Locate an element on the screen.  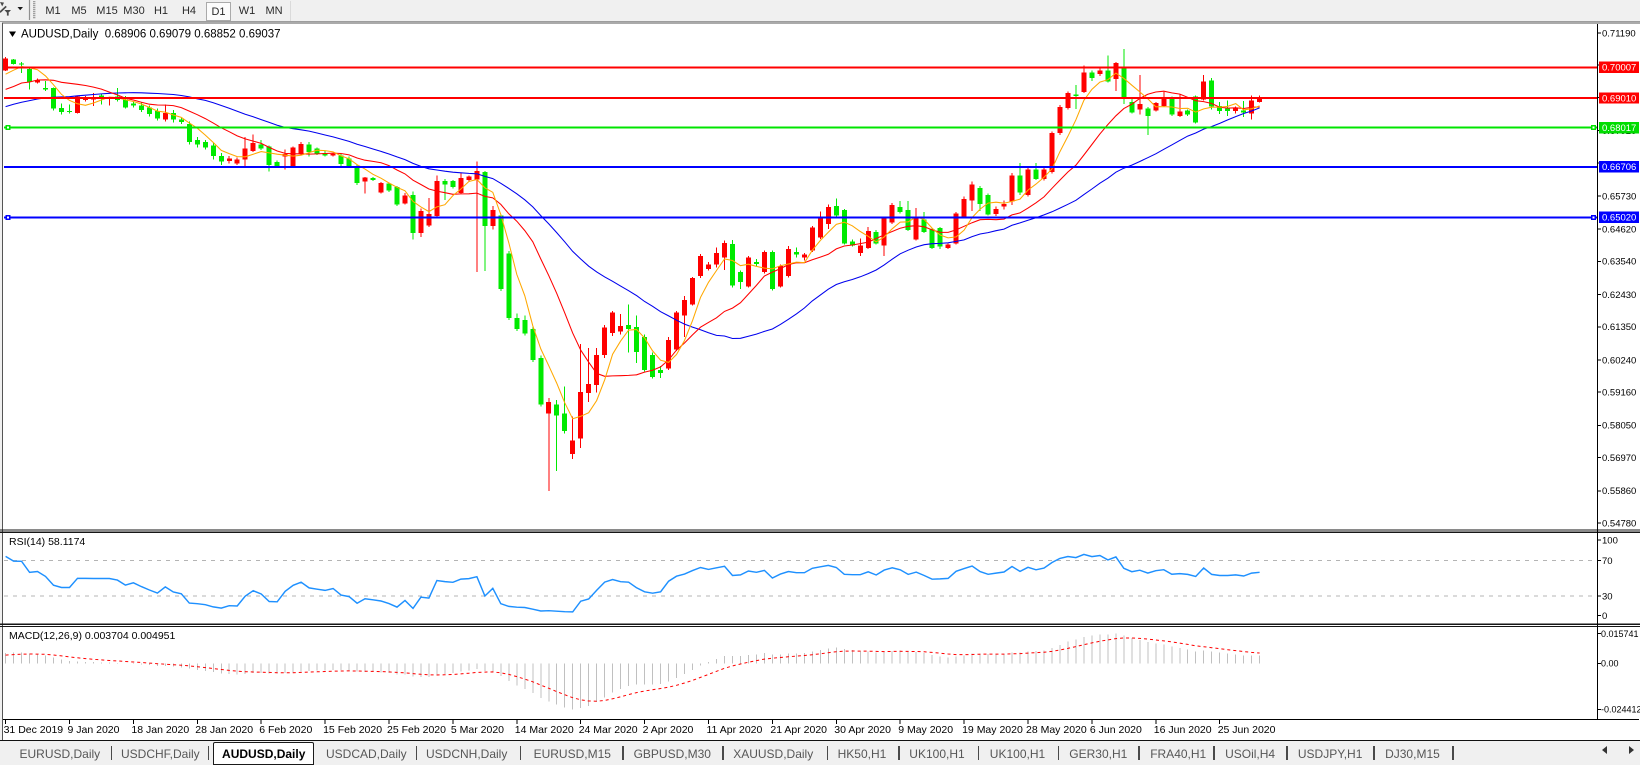
svg-text: 24 Mar 2020 is located at coordinates (608, 730).